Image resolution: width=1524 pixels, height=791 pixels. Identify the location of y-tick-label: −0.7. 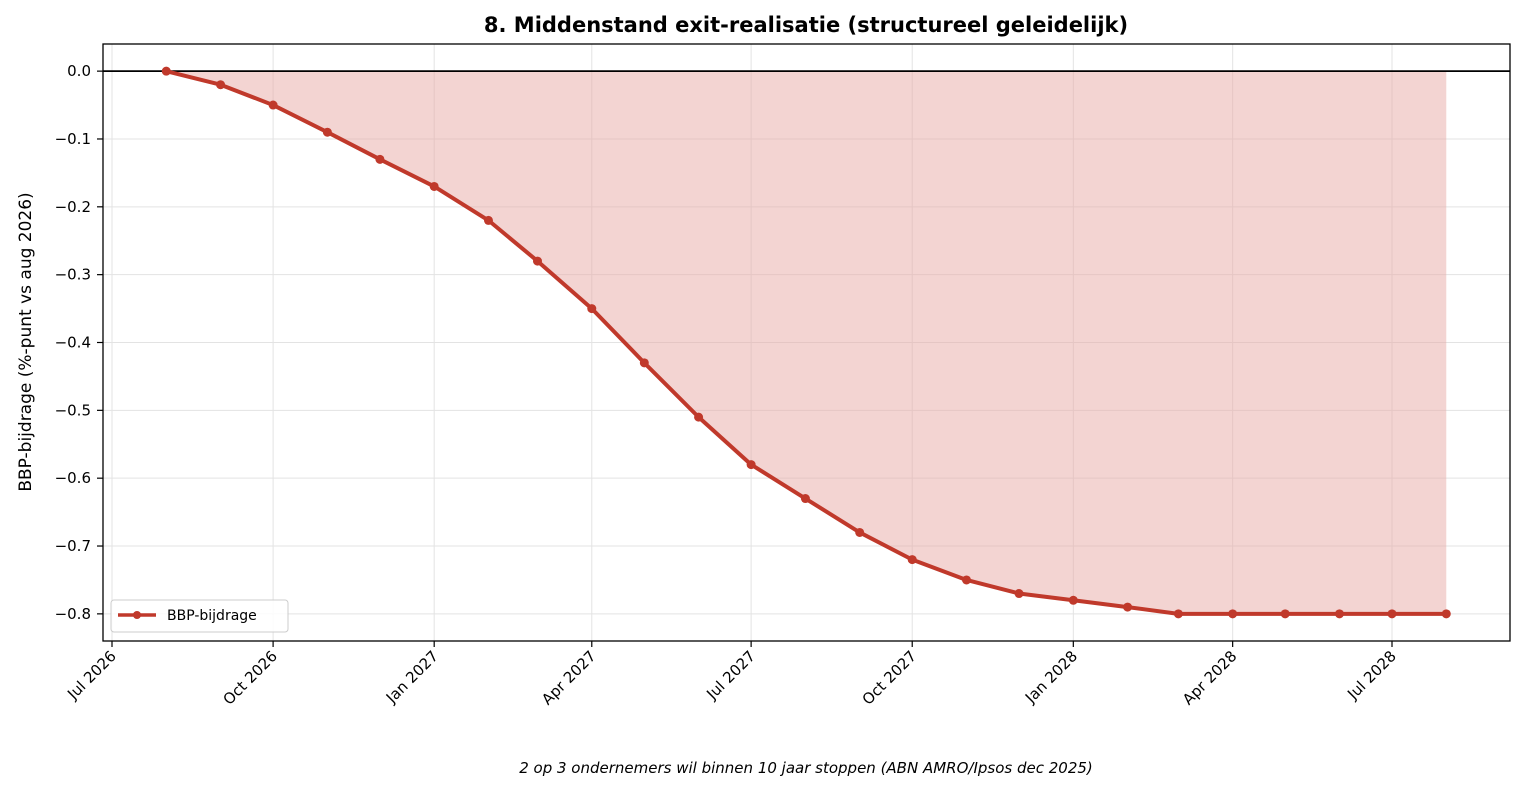
(73, 546).